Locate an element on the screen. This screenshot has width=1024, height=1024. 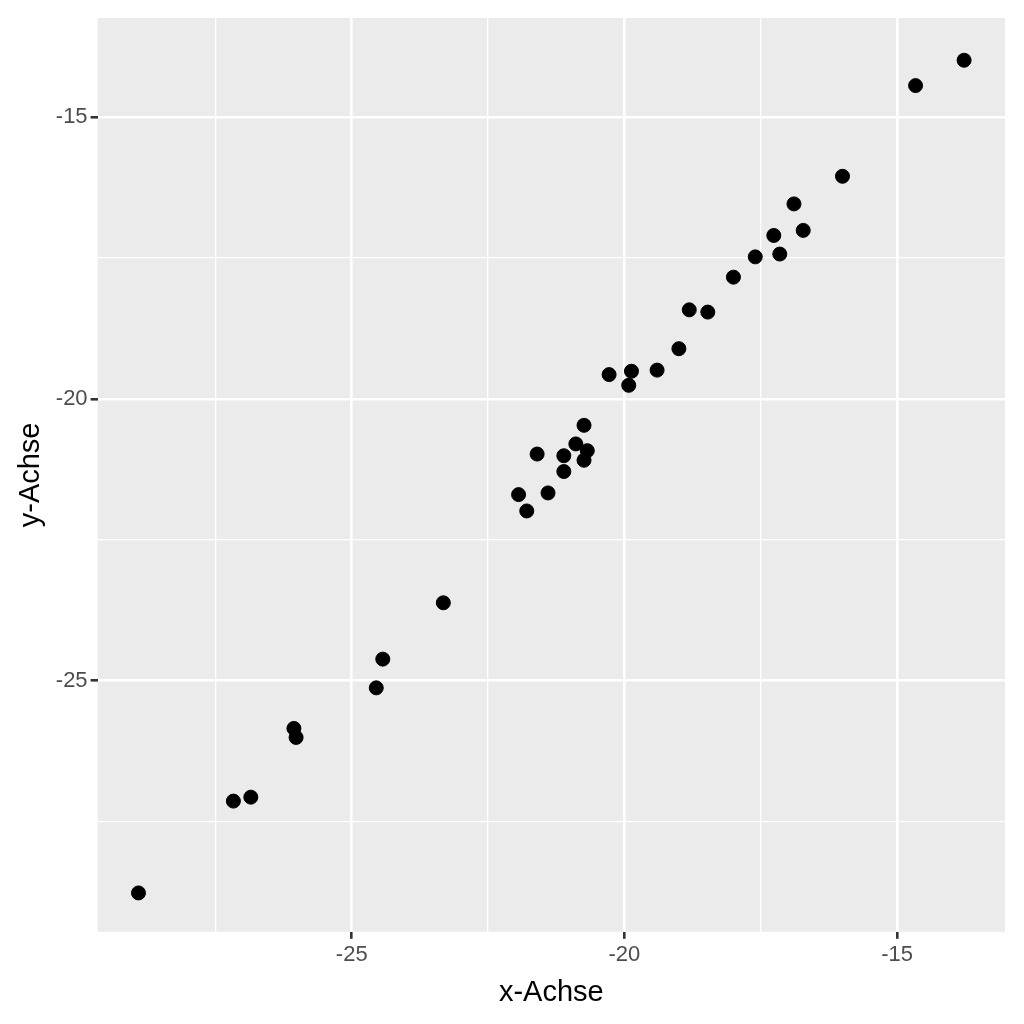
x-axis-title: x-Achse is located at coordinates (551, 990).